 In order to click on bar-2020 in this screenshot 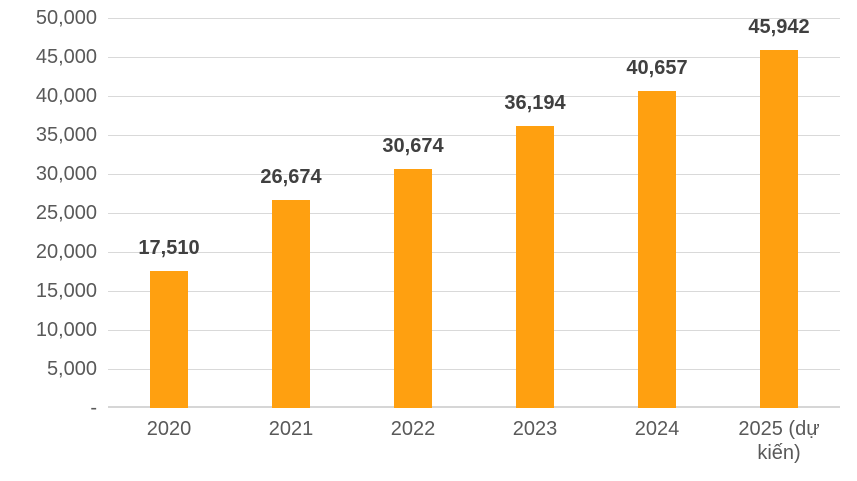, I will do `click(169, 339)`.